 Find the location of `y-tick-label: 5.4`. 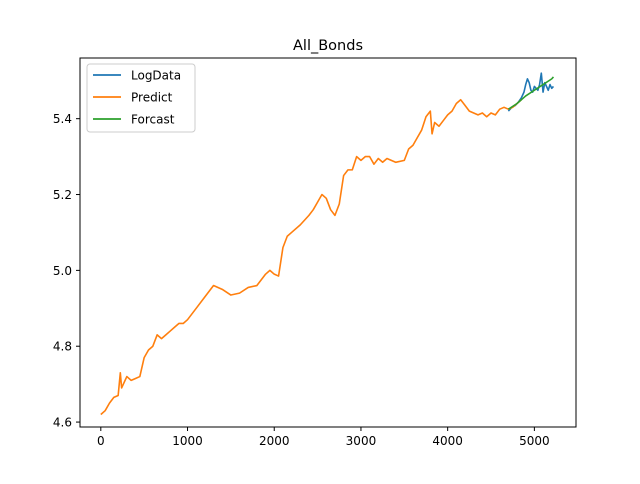

y-tick-label: 5.4 is located at coordinates (62, 119).